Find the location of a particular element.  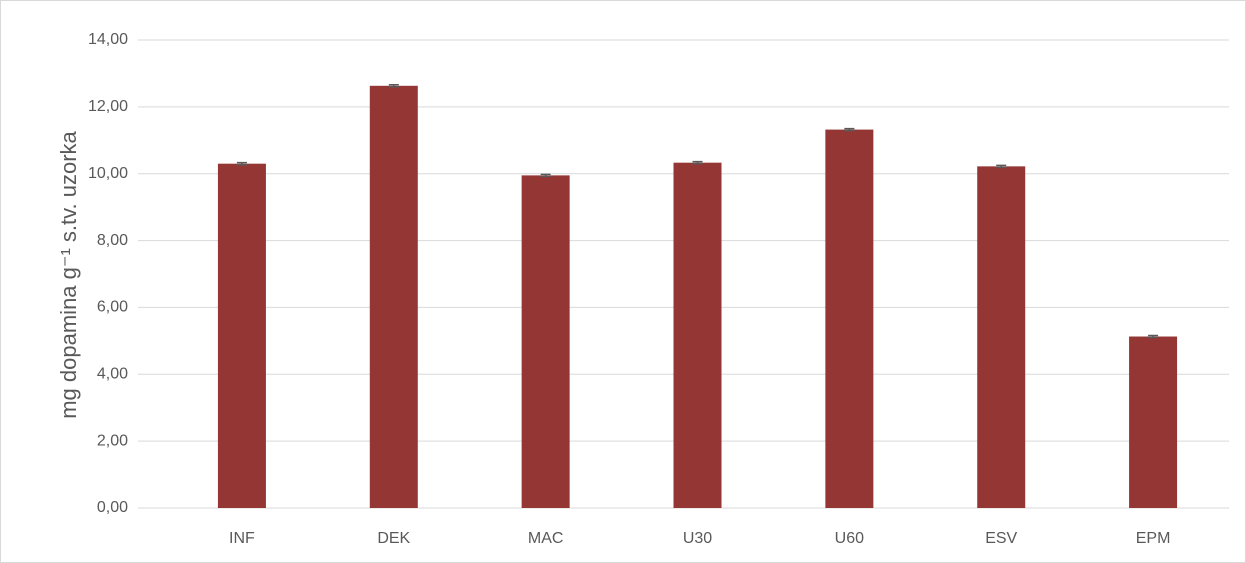

y-tick-label: 6,00 is located at coordinates (112, 307).